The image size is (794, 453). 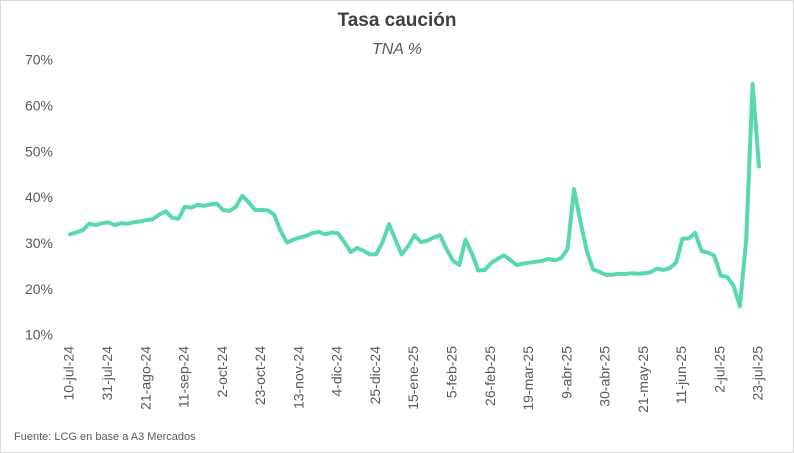 What do you see at coordinates (451, 372) in the screenshot?
I see `x-tick-label: 5-feb-25` at bounding box center [451, 372].